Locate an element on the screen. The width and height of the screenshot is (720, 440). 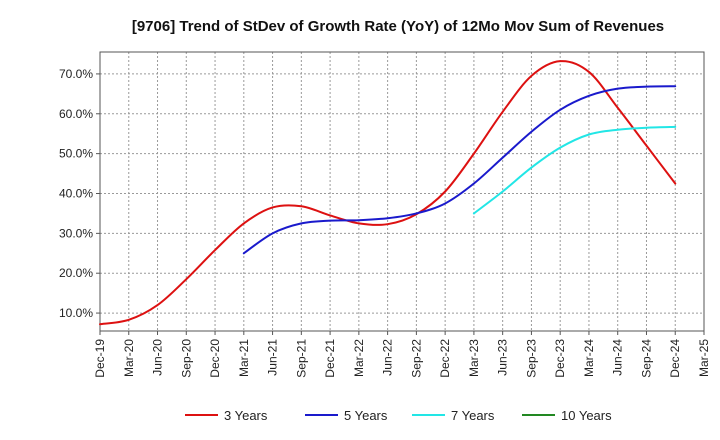
legend-label-10-years: 10 Years is located at coordinates (586, 415).